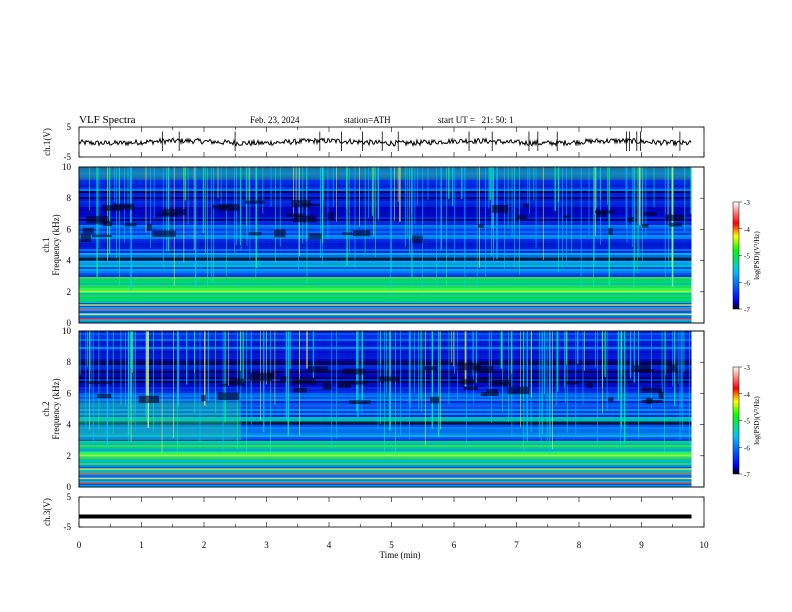 This screenshot has width=792, height=612. I want to click on colorbar-gradient, so click(736, 255).